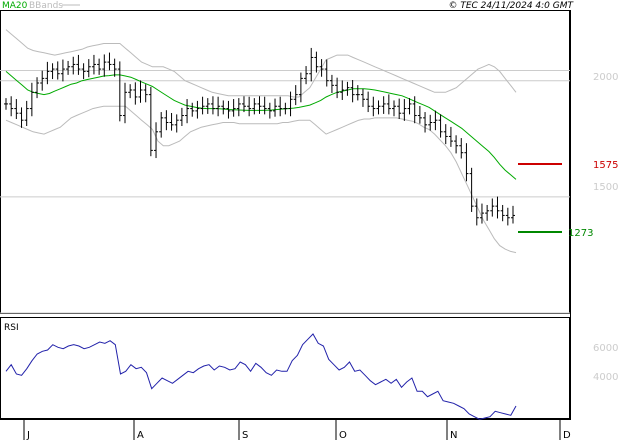  What do you see at coordinates (261, 63) in the screenshot?
I see `bb-upper-line` at bounding box center [261, 63].